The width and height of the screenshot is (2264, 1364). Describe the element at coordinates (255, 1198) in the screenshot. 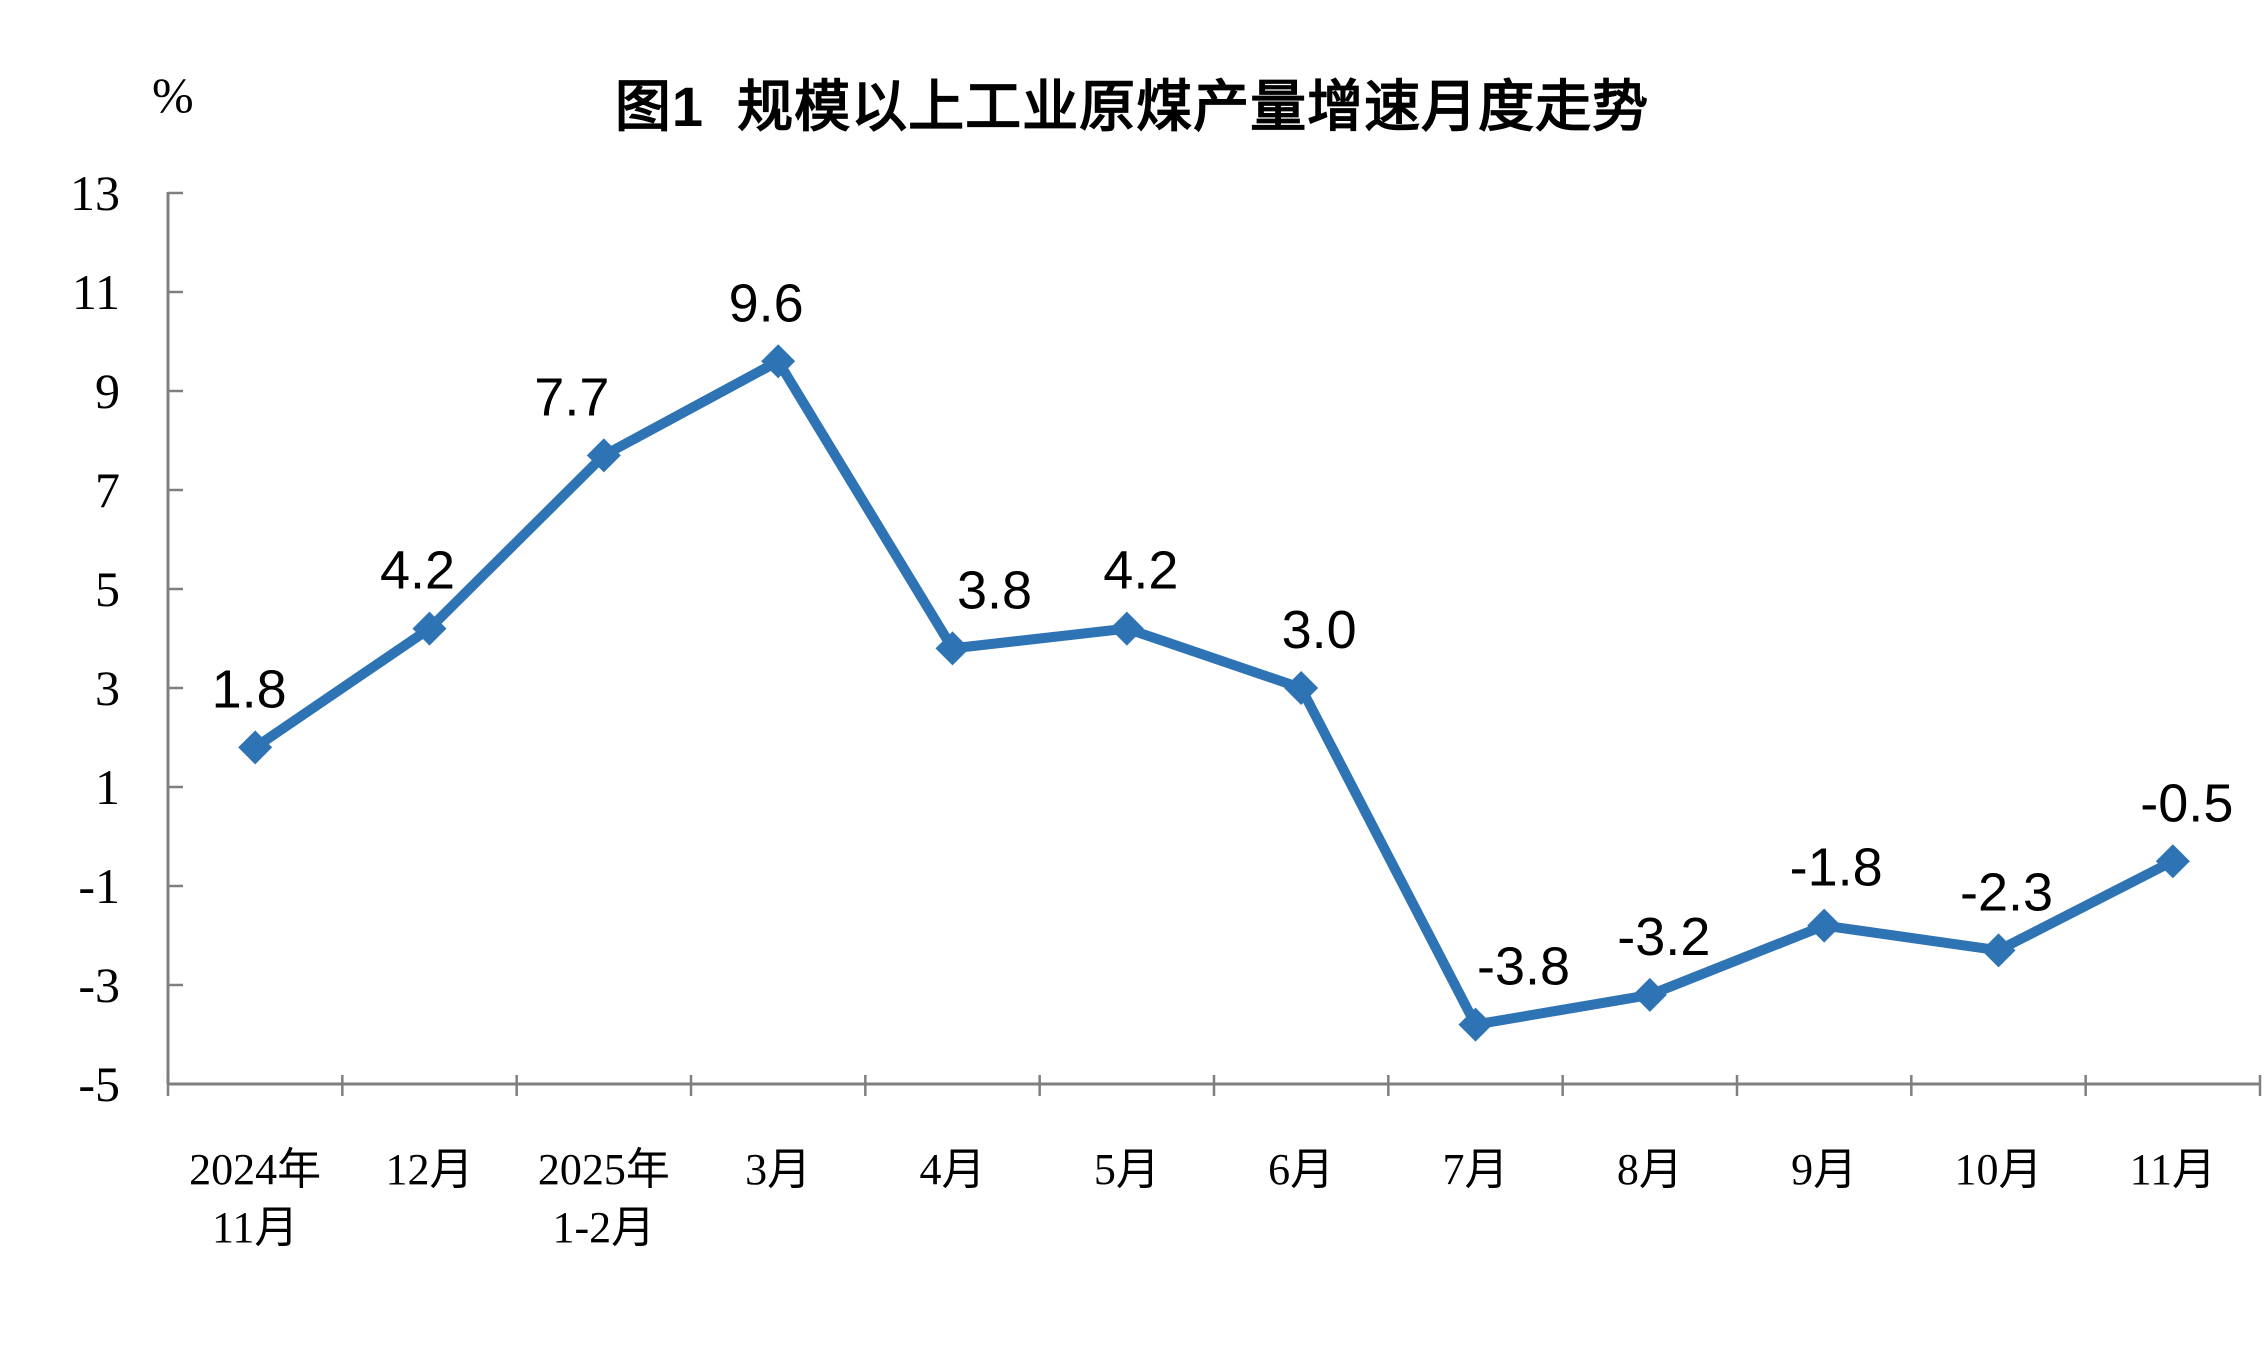

I see `x-tick-label: 2024年 11月` at that location.